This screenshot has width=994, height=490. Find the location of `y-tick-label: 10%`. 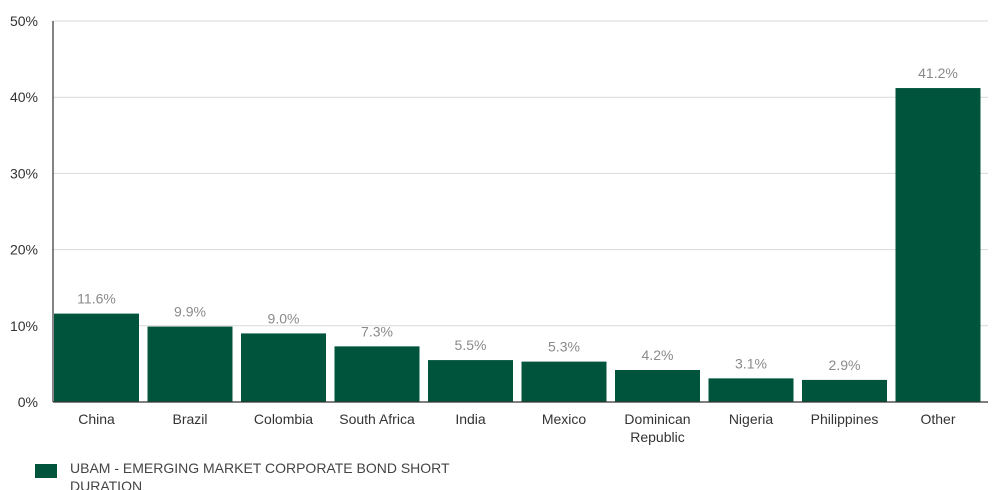

y-tick-label: 10% is located at coordinates (24, 326).